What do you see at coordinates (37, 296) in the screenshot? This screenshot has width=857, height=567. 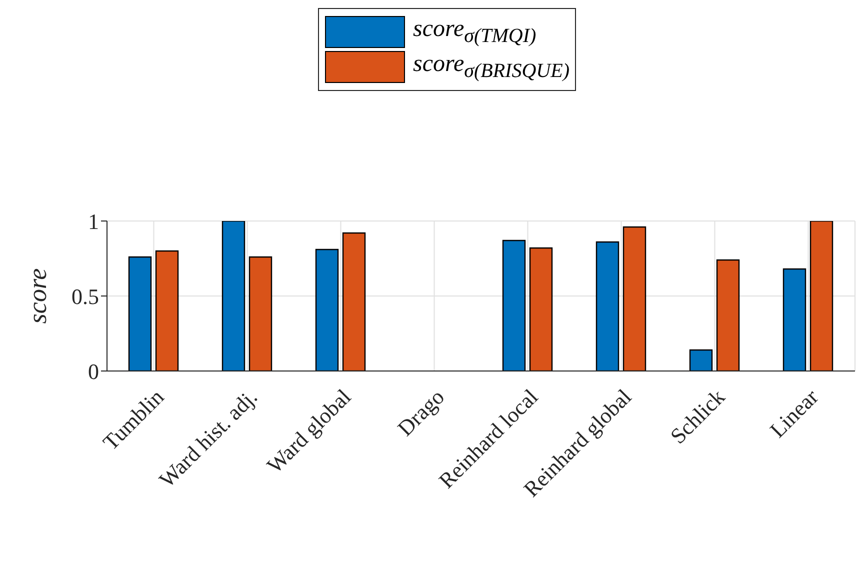 I see `y-axis-title: score` at bounding box center [37, 296].